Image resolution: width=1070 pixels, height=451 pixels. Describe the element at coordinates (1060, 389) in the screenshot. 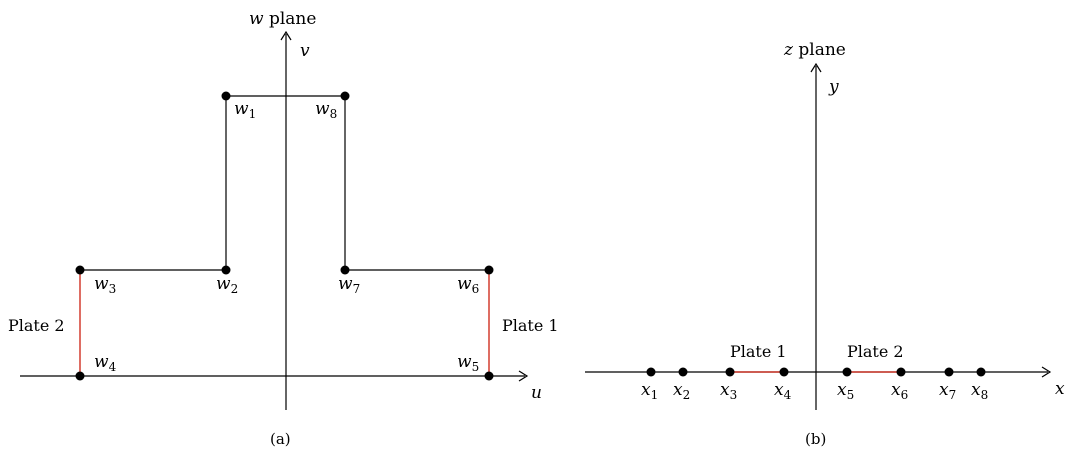

I see `x-axis-label: x` at that location.